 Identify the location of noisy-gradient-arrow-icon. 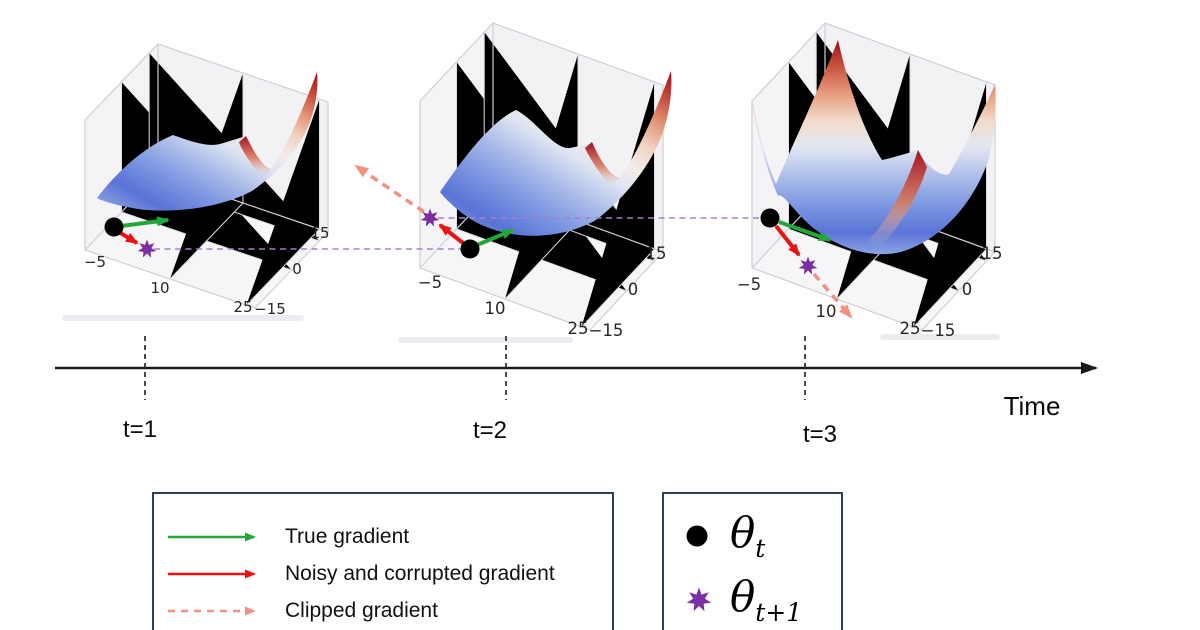
(212, 573).